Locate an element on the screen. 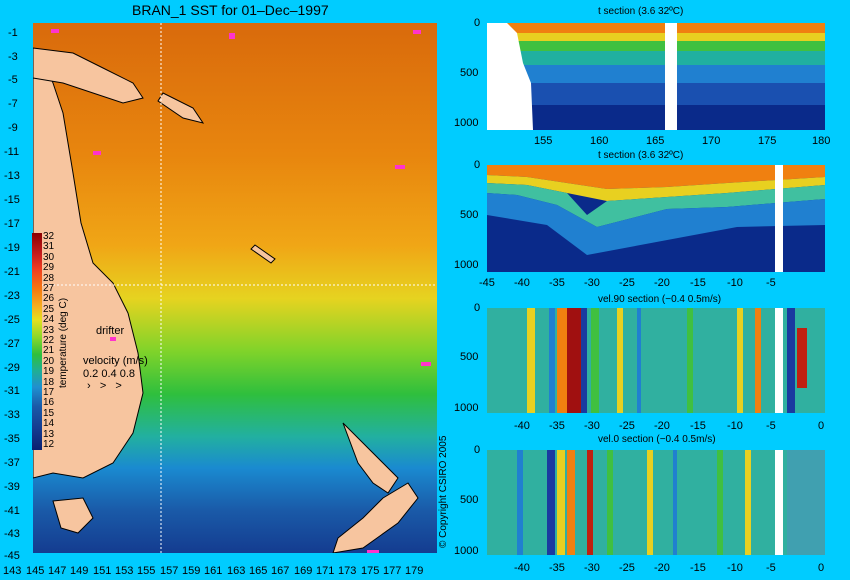 The height and width of the screenshot is (580, 850). lon-tick: 169 is located at coordinates (303, 571).